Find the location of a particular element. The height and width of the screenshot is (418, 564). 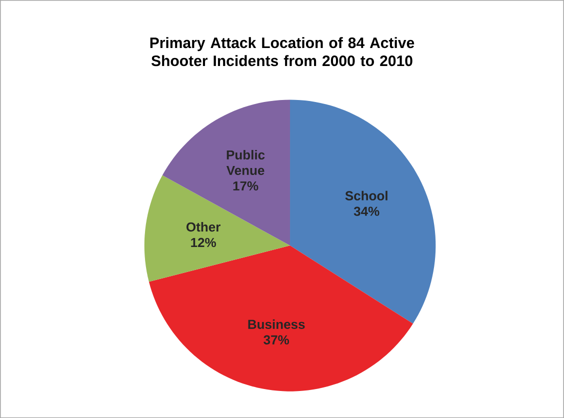

slice-label: Other is located at coordinates (203, 227).